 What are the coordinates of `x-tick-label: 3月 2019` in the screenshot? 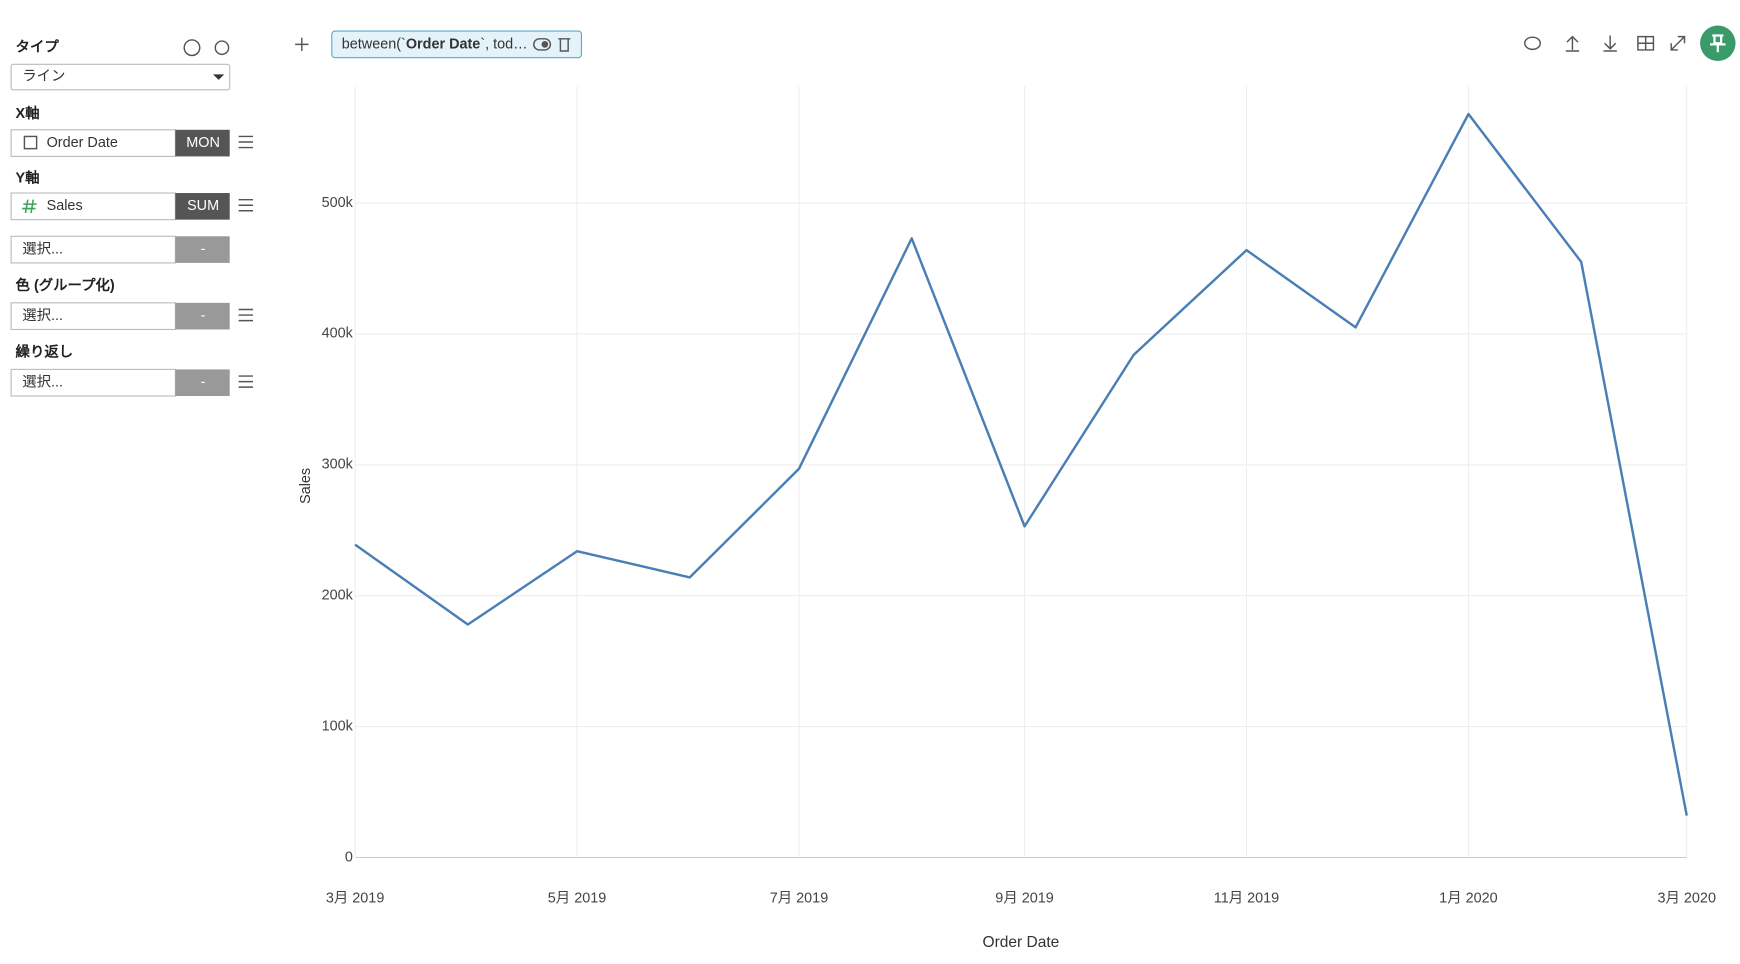 It's located at (355, 898).